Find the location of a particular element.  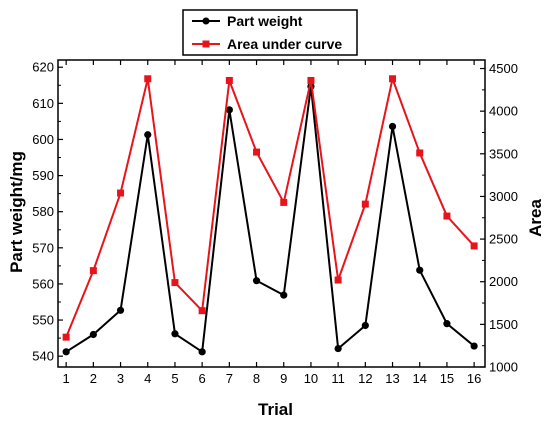

y-tick-label-right: 2500 is located at coordinates (503, 239).